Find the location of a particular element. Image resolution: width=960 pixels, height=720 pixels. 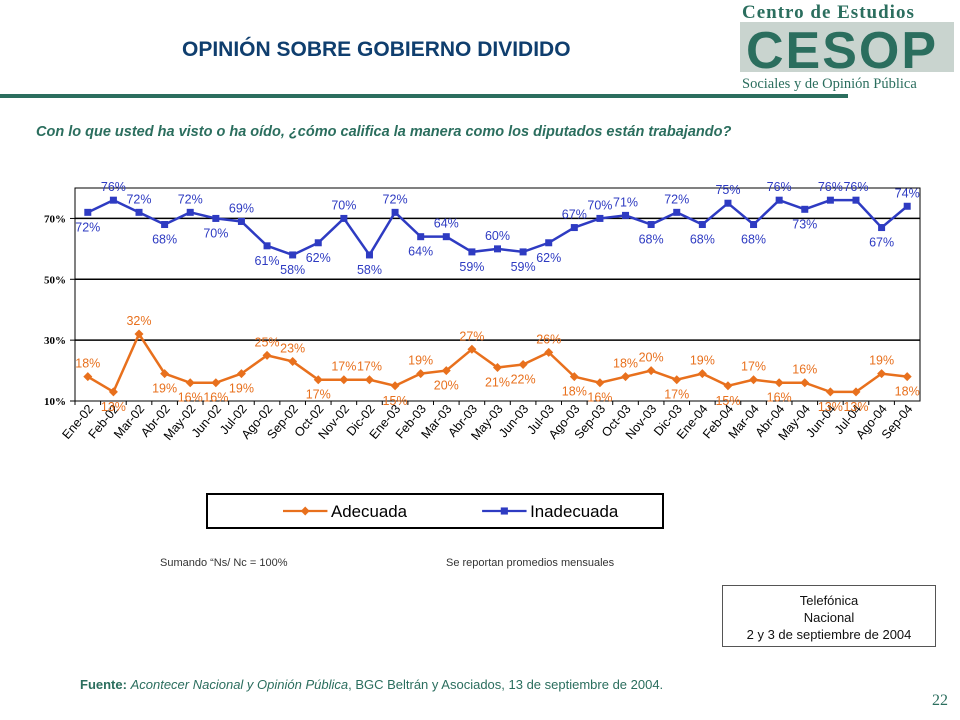

chart-legend: Adecuada Inadecuada is located at coordinates (435, 511).